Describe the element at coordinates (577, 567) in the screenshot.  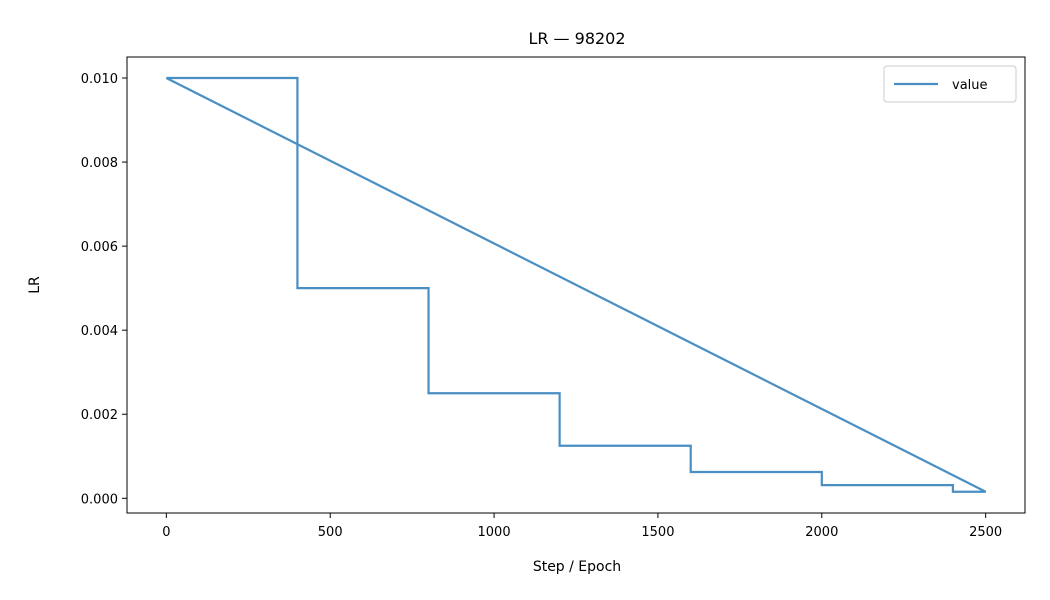
I see `x-axis-label: Step / Epoch` at that location.